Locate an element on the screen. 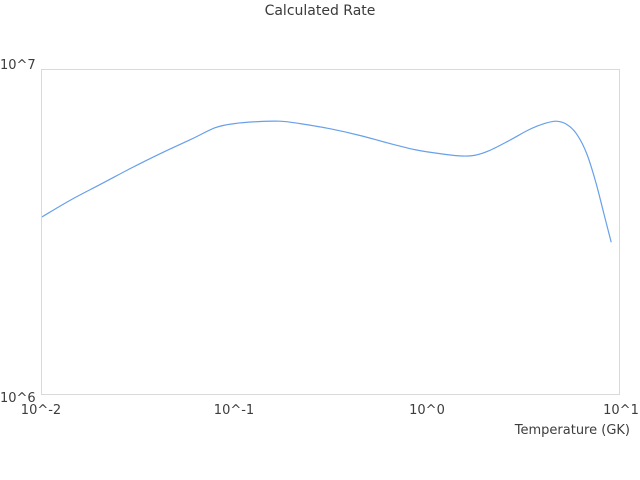 This screenshot has width=640, height=480. x-tick-label: 10^0 is located at coordinates (427, 410).